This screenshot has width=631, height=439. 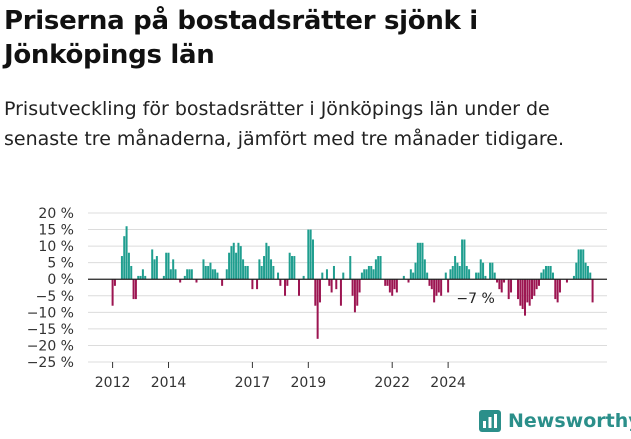 I want to click on y-tick-label: −5 %, so click(x=55, y=297).